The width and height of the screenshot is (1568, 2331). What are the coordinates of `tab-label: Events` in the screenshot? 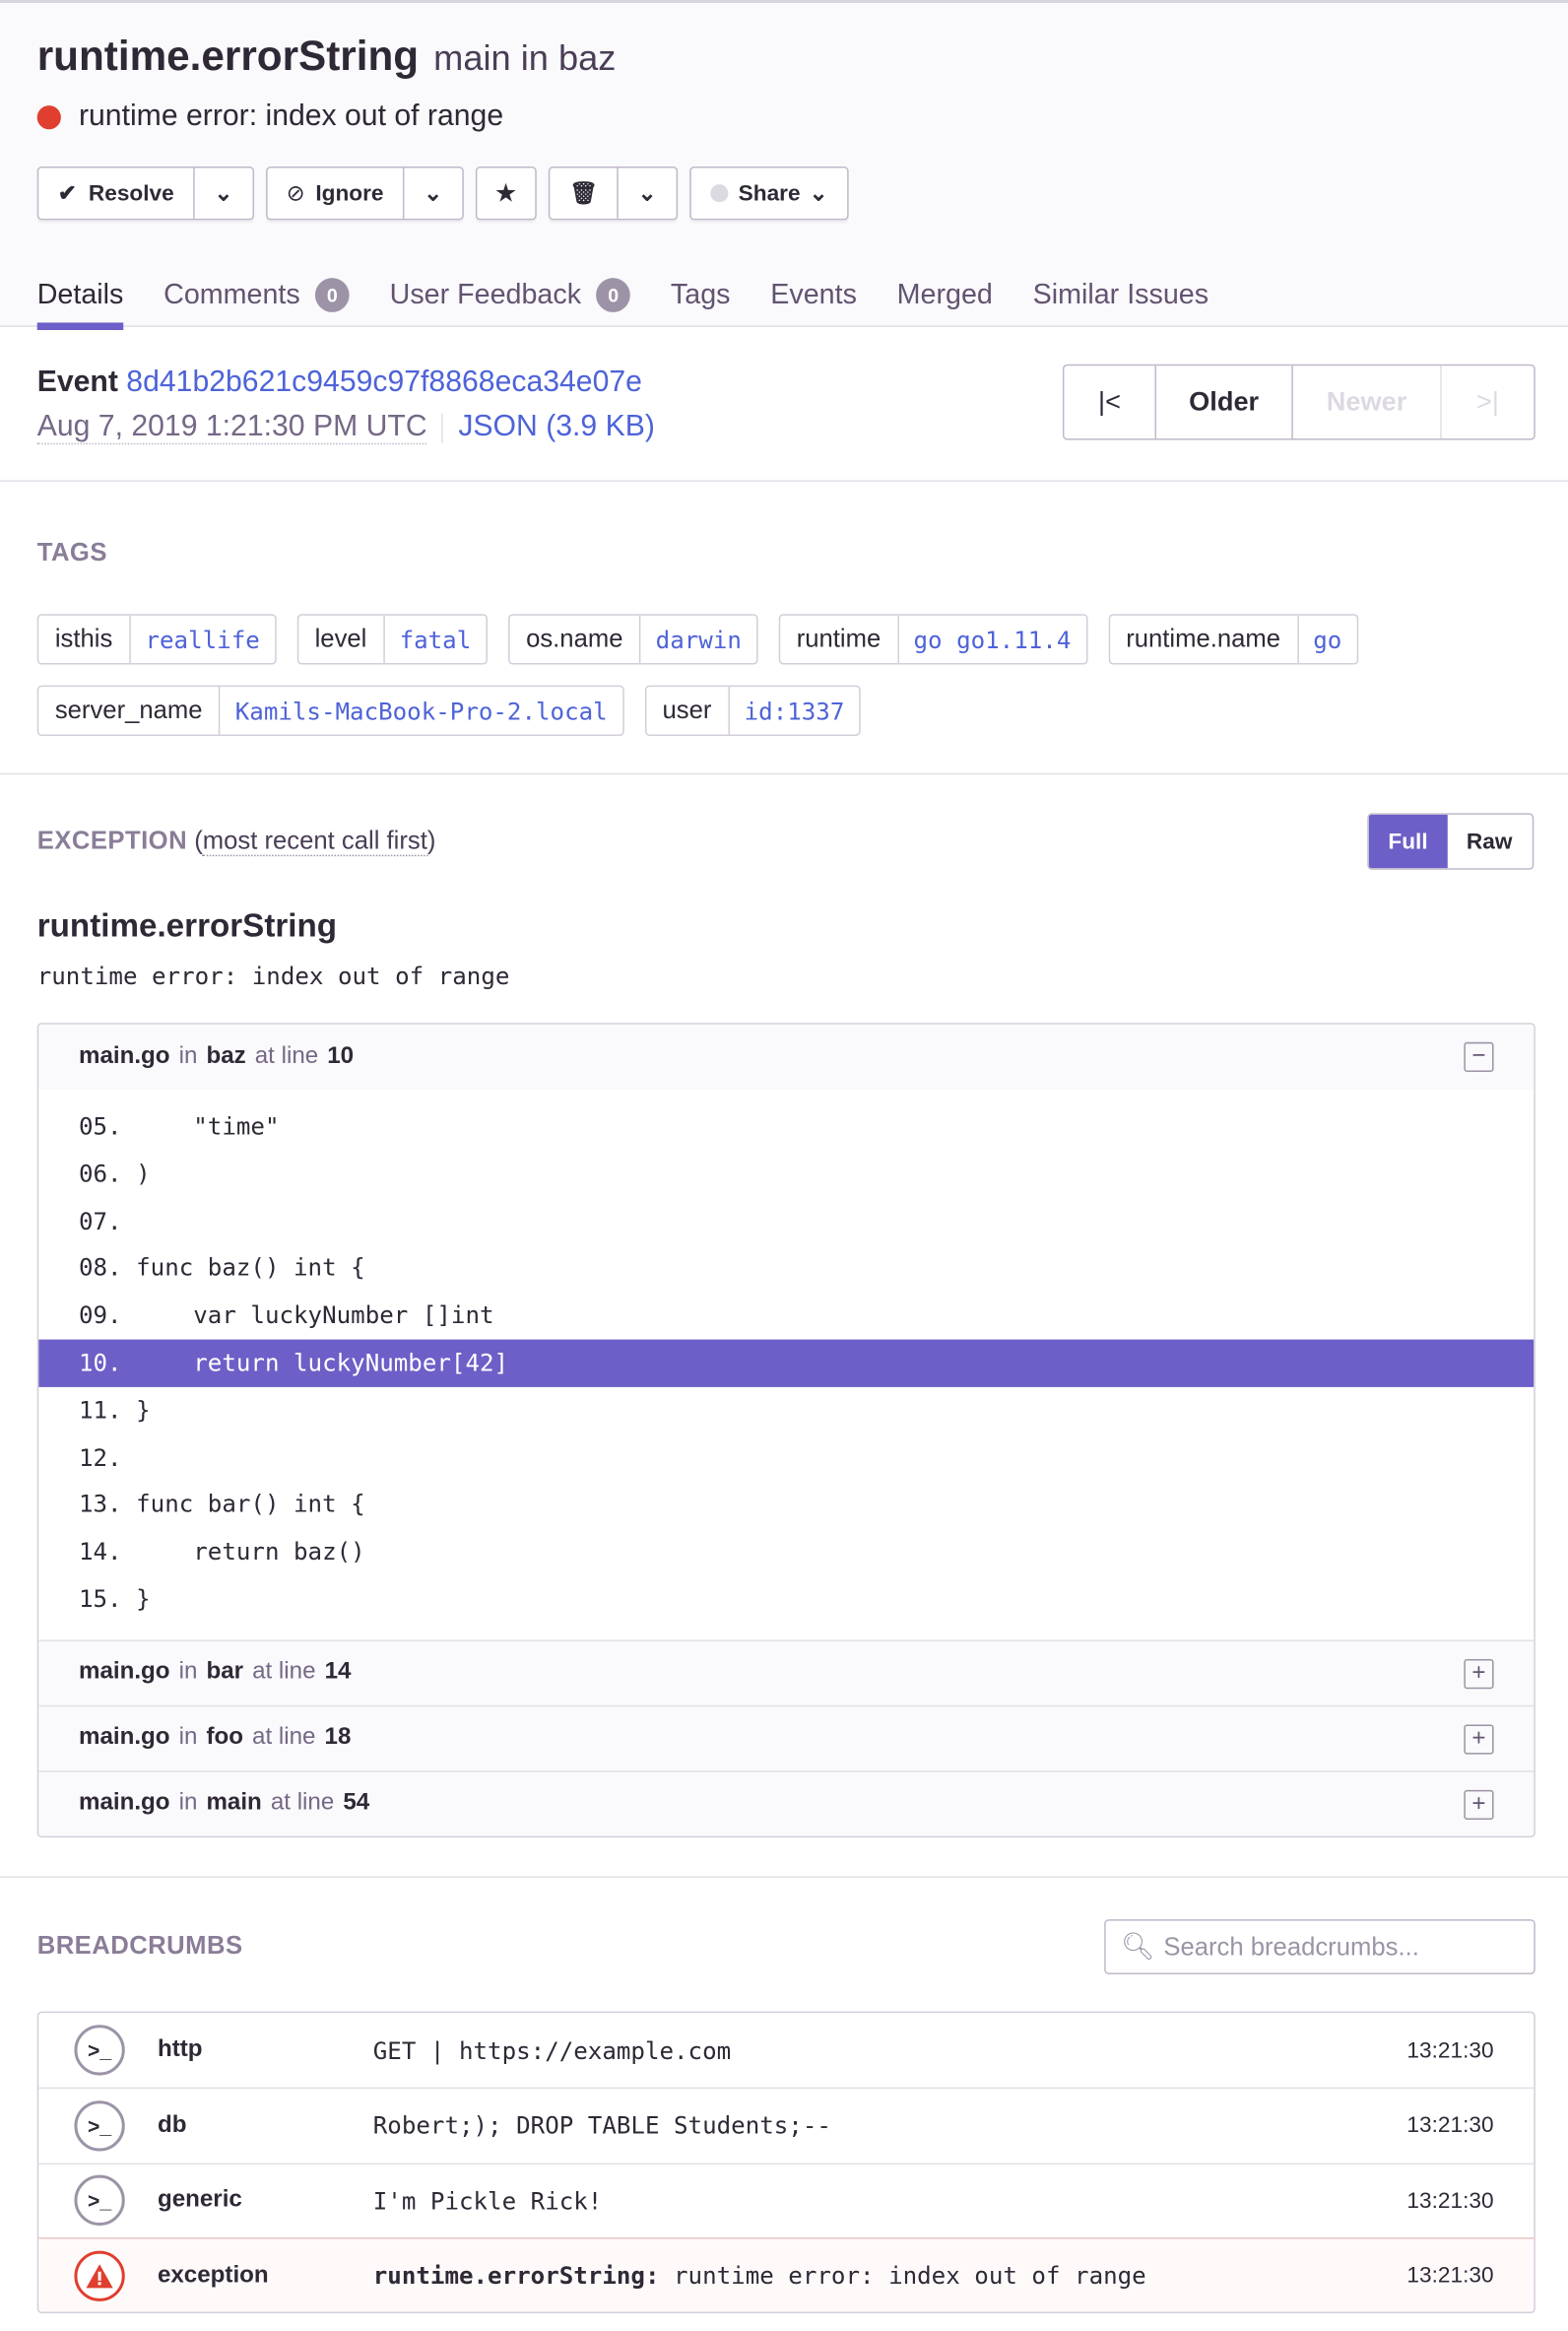 It's located at (814, 294).